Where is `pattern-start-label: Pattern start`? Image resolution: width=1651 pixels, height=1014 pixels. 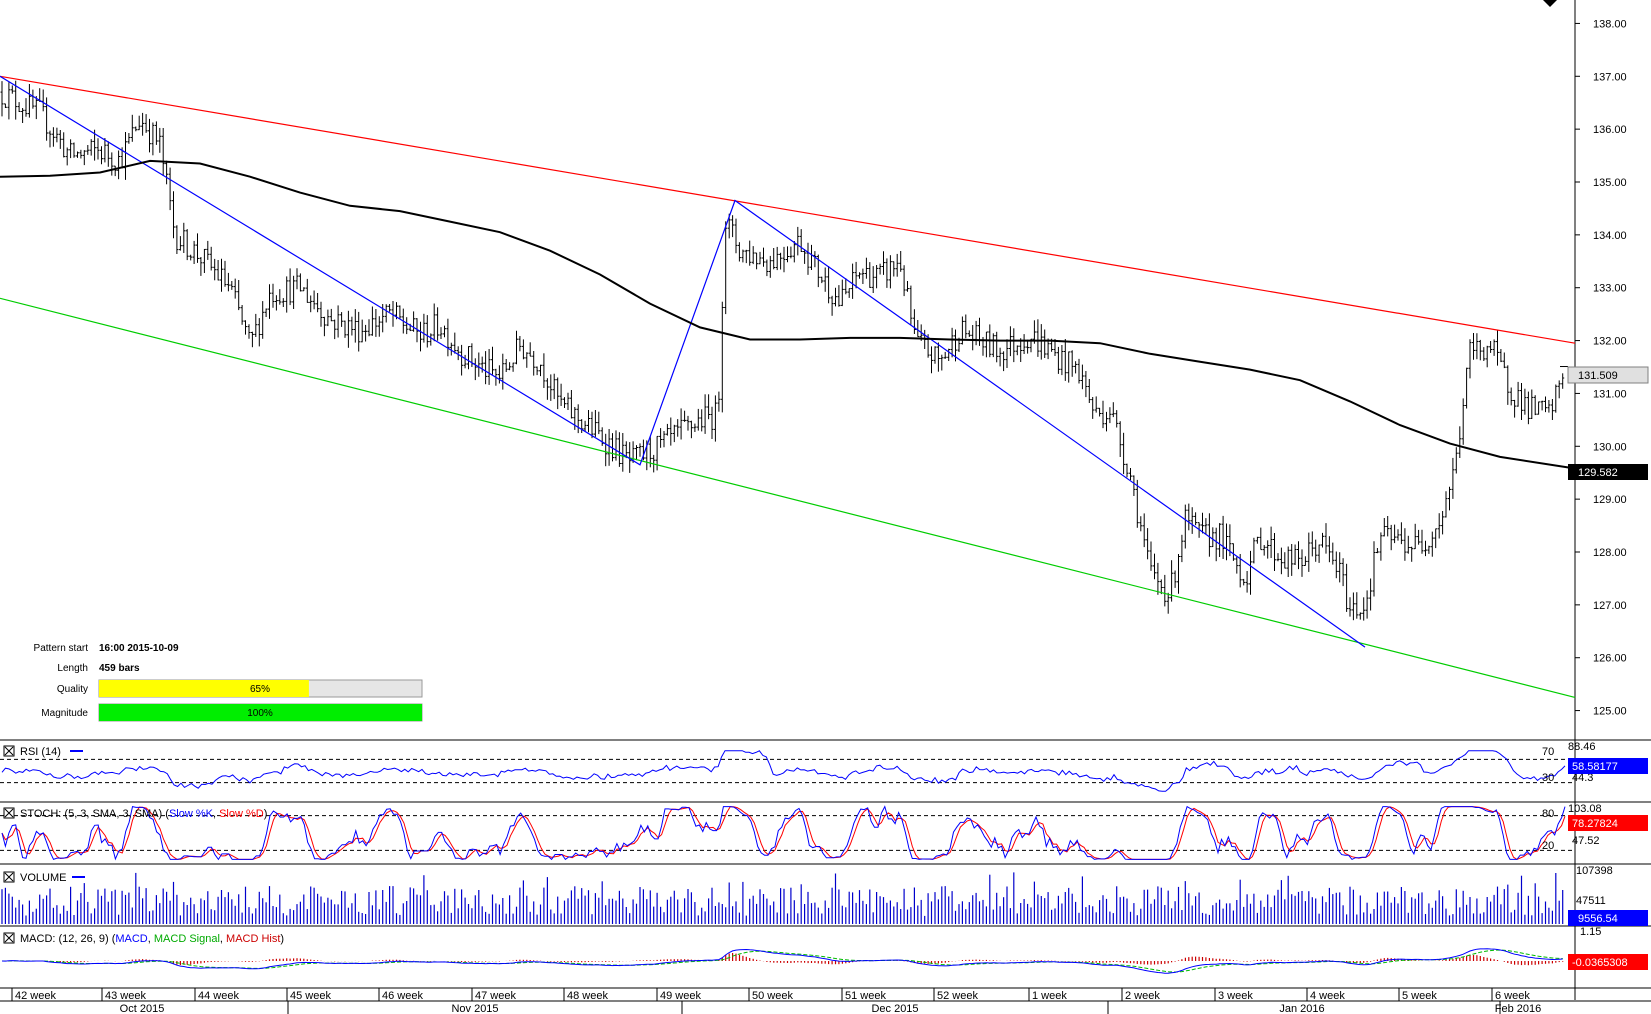 pattern-start-label: Pattern start is located at coordinates (61, 648).